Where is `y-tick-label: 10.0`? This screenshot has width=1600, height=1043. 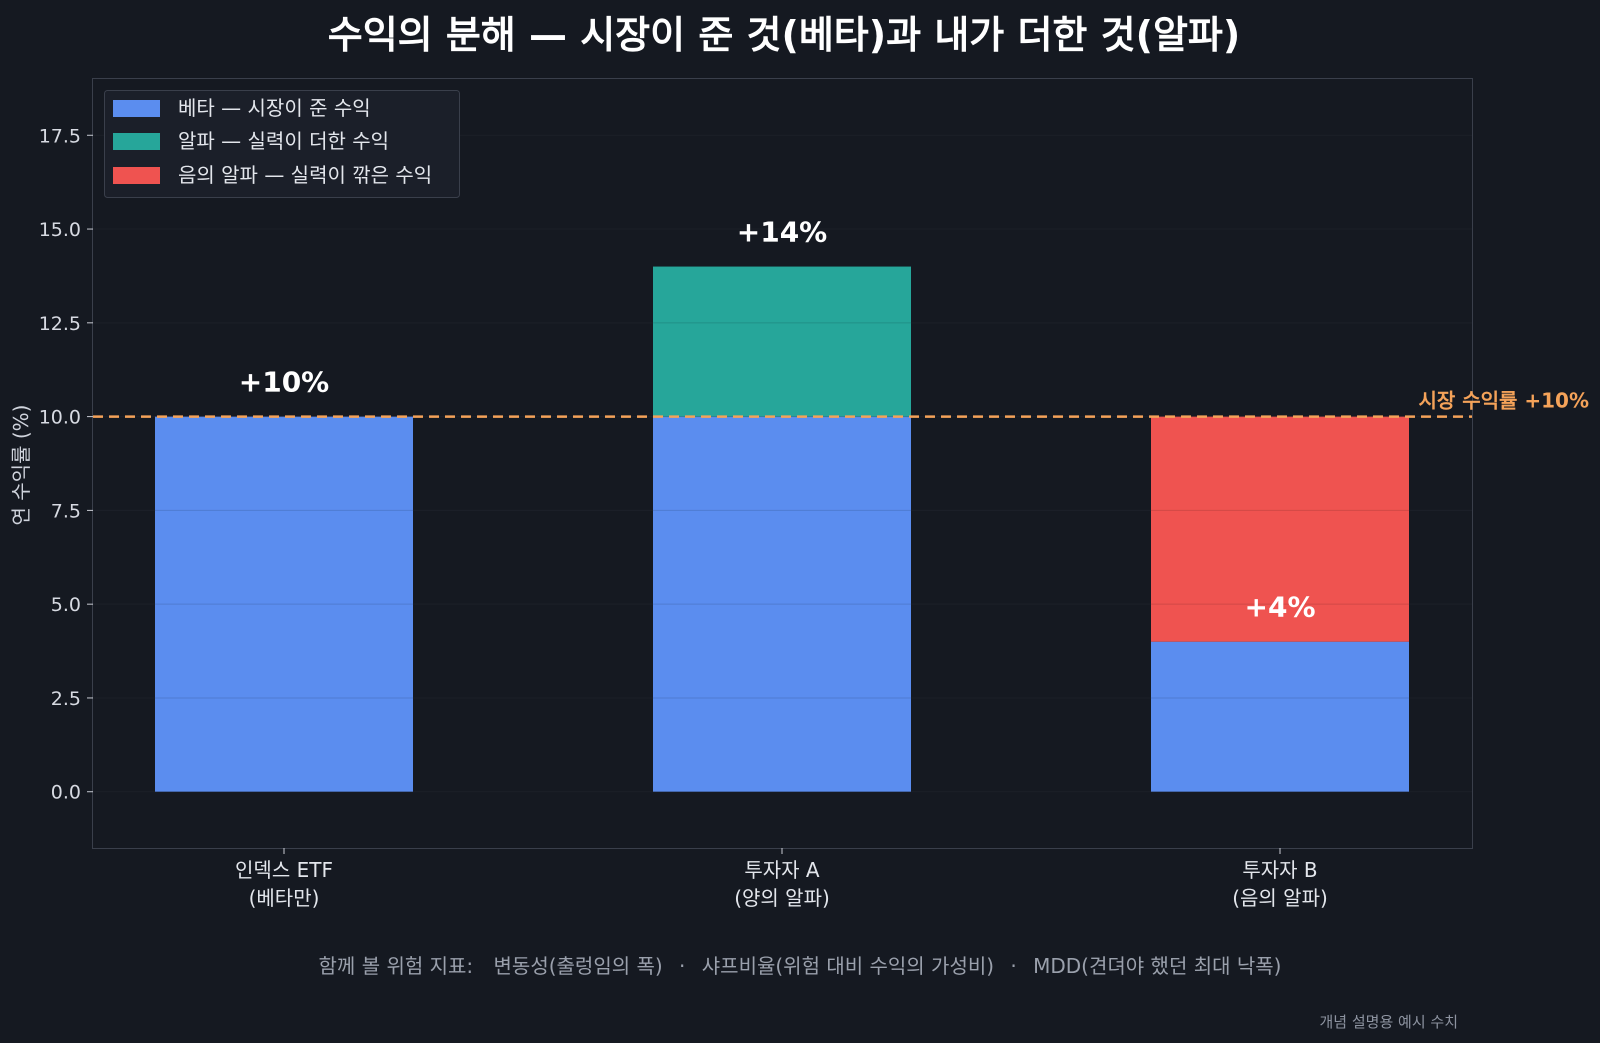 y-tick-label: 10.0 is located at coordinates (60, 418).